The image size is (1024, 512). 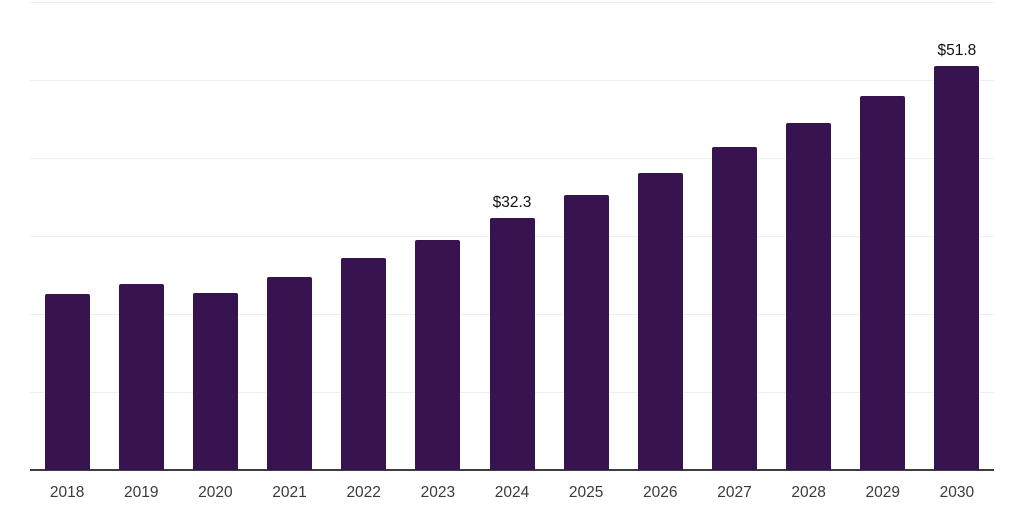 What do you see at coordinates (512, 344) in the screenshot?
I see `bar-2024` at bounding box center [512, 344].